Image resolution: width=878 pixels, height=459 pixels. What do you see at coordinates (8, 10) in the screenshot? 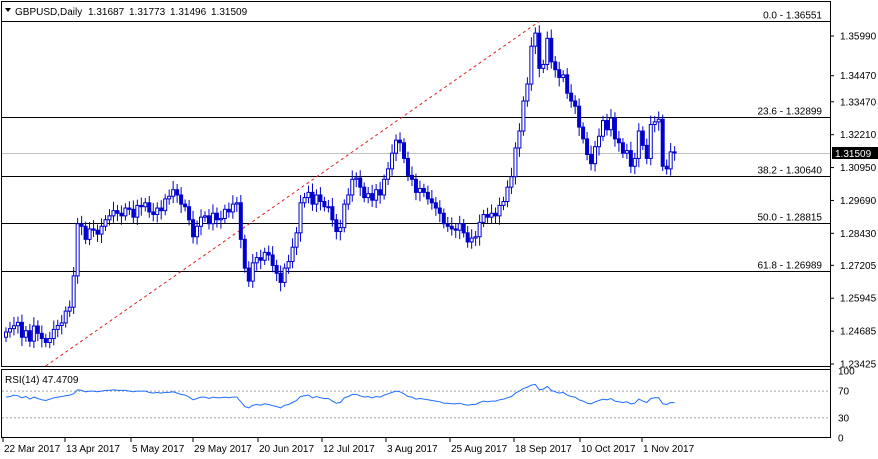
I see `chevron-down-icon` at bounding box center [8, 10].